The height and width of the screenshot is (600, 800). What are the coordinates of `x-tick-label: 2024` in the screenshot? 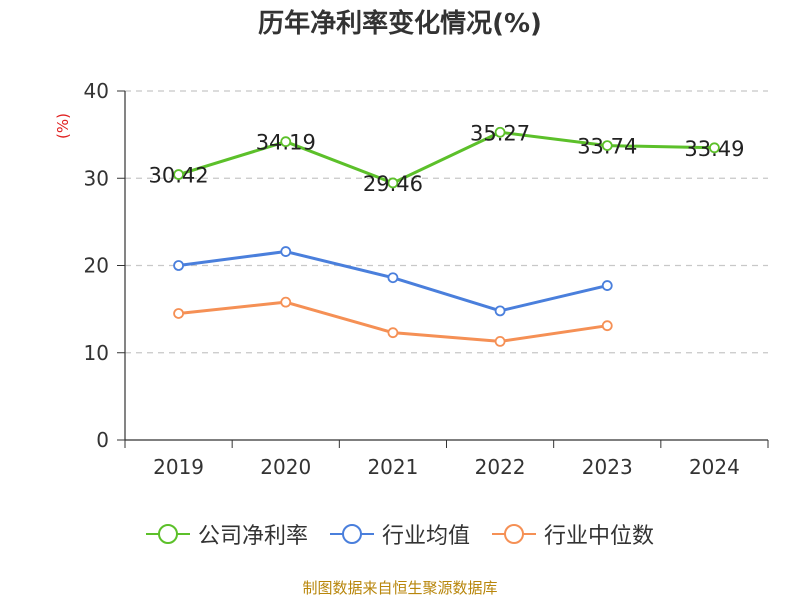 It's located at (714, 467).